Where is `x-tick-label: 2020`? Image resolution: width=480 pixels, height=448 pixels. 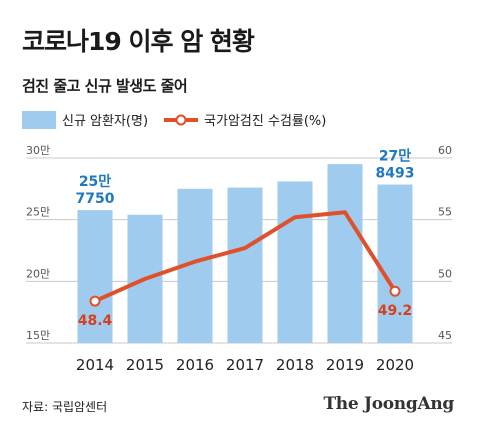
x-tick-label: 2020 is located at coordinates (395, 365).